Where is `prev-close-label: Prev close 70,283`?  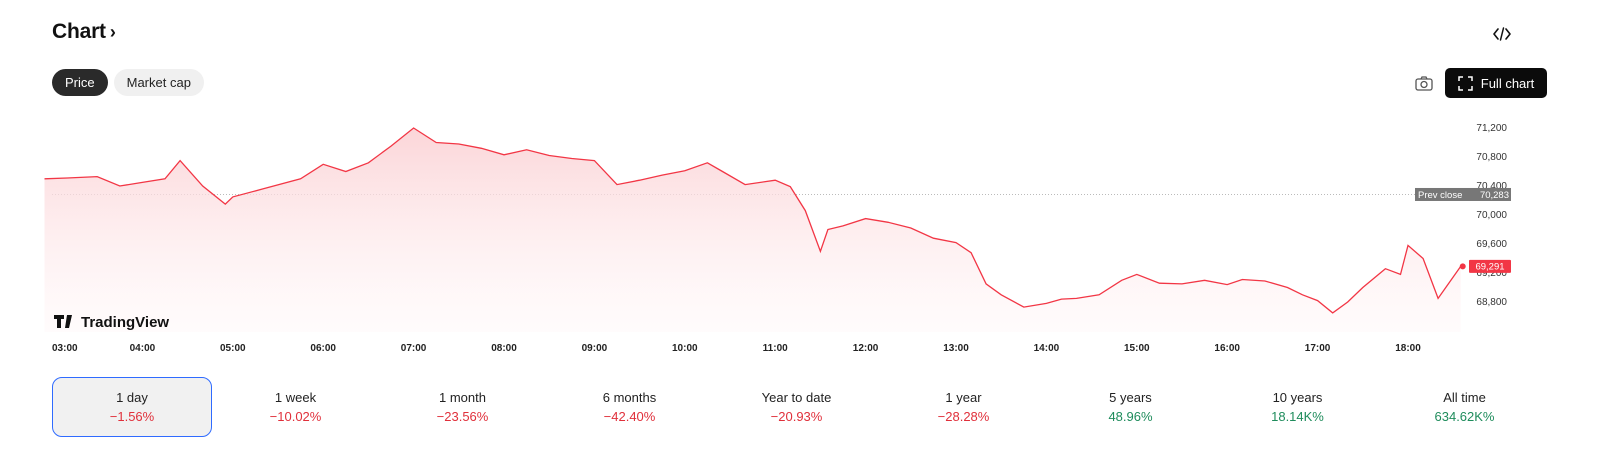 prev-close-label: Prev close 70,283 is located at coordinates (1463, 194).